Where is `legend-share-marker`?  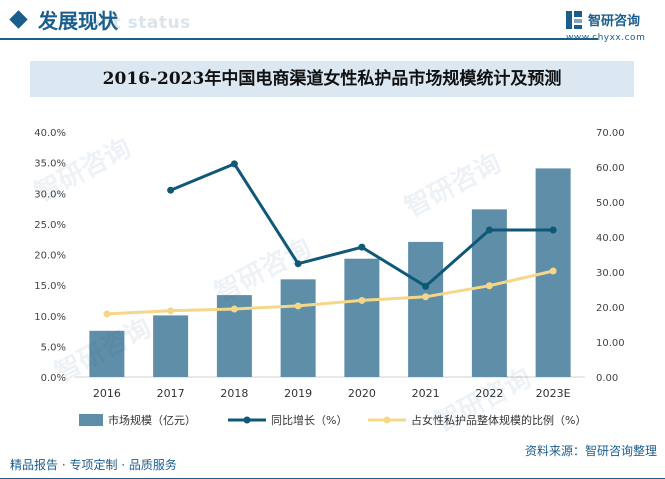
legend-share-marker is located at coordinates (387, 420).